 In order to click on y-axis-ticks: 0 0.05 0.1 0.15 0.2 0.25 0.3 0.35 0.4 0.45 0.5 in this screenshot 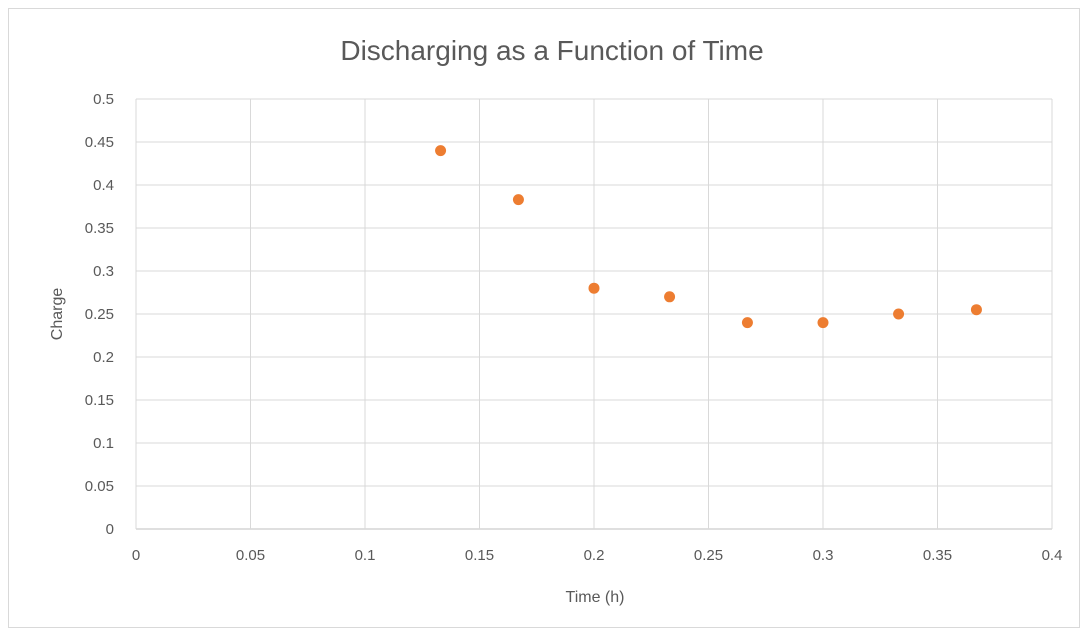, I will do `click(99, 314)`.